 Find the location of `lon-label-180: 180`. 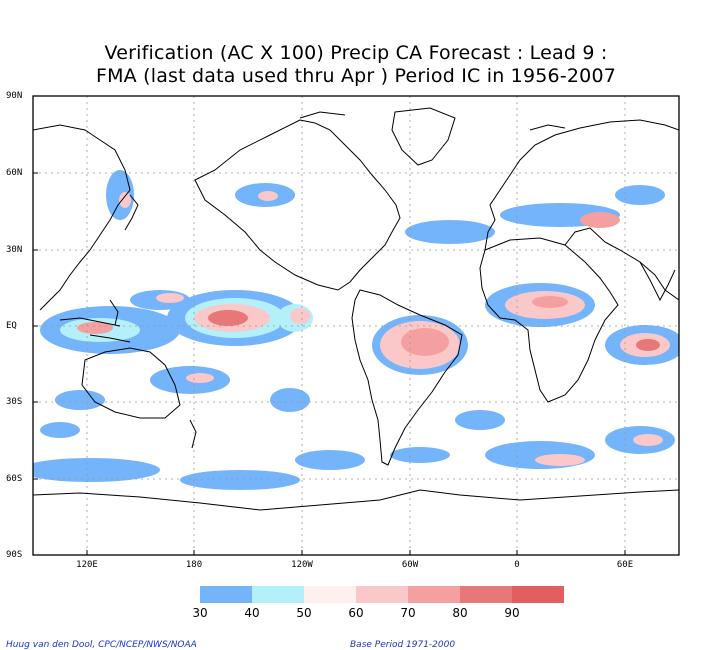

lon-label-180: 180 is located at coordinates (194, 565).